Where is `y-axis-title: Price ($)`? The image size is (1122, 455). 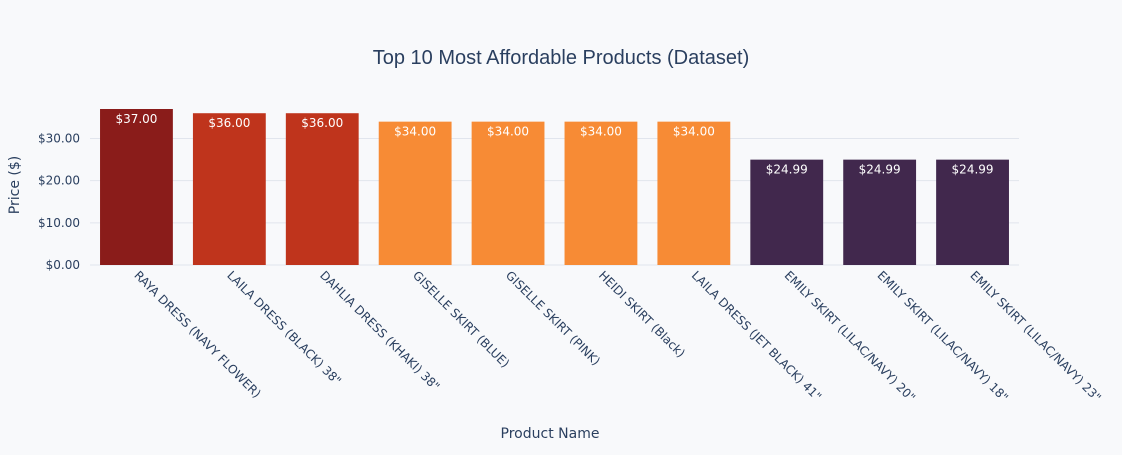 y-axis-title: Price ($) is located at coordinates (15, 185).